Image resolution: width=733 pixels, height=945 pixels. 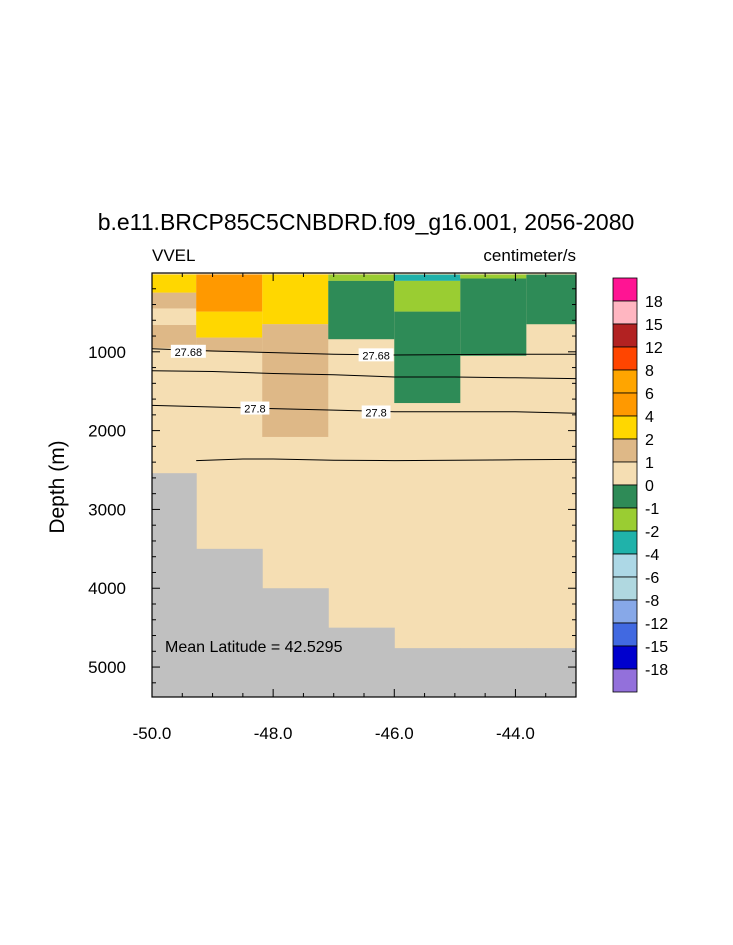 What do you see at coordinates (649, 440) in the screenshot?
I see `colorbar-label: 2` at bounding box center [649, 440].